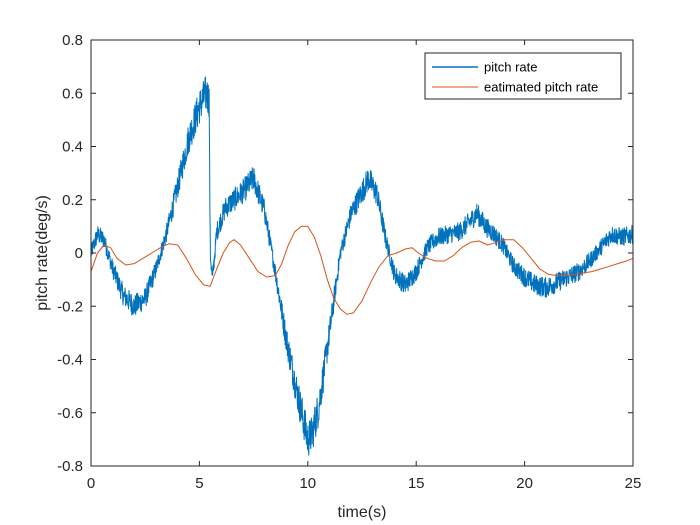 The image size is (700, 525). What do you see at coordinates (70, 306) in the screenshot?
I see `y-tick-label-3: -0.2` at bounding box center [70, 306].